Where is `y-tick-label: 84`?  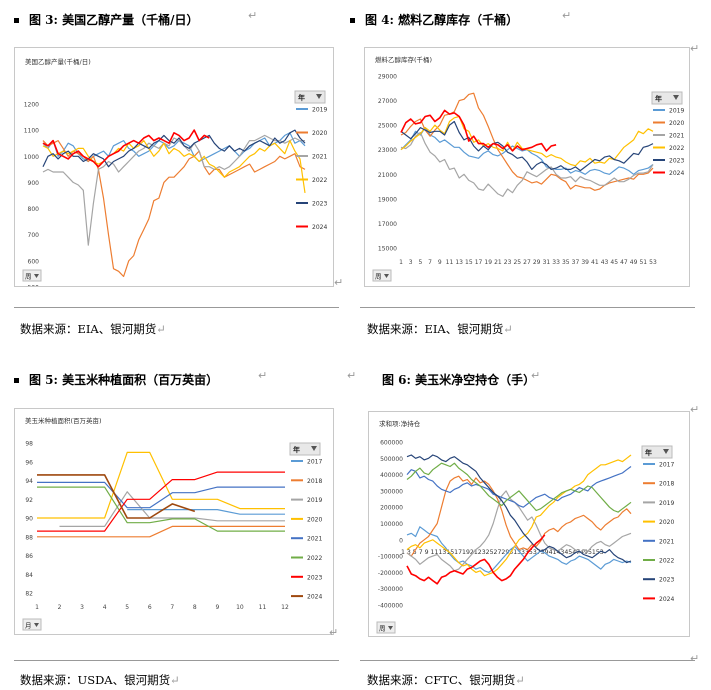 y-tick-label: 84 is located at coordinates (29, 575).